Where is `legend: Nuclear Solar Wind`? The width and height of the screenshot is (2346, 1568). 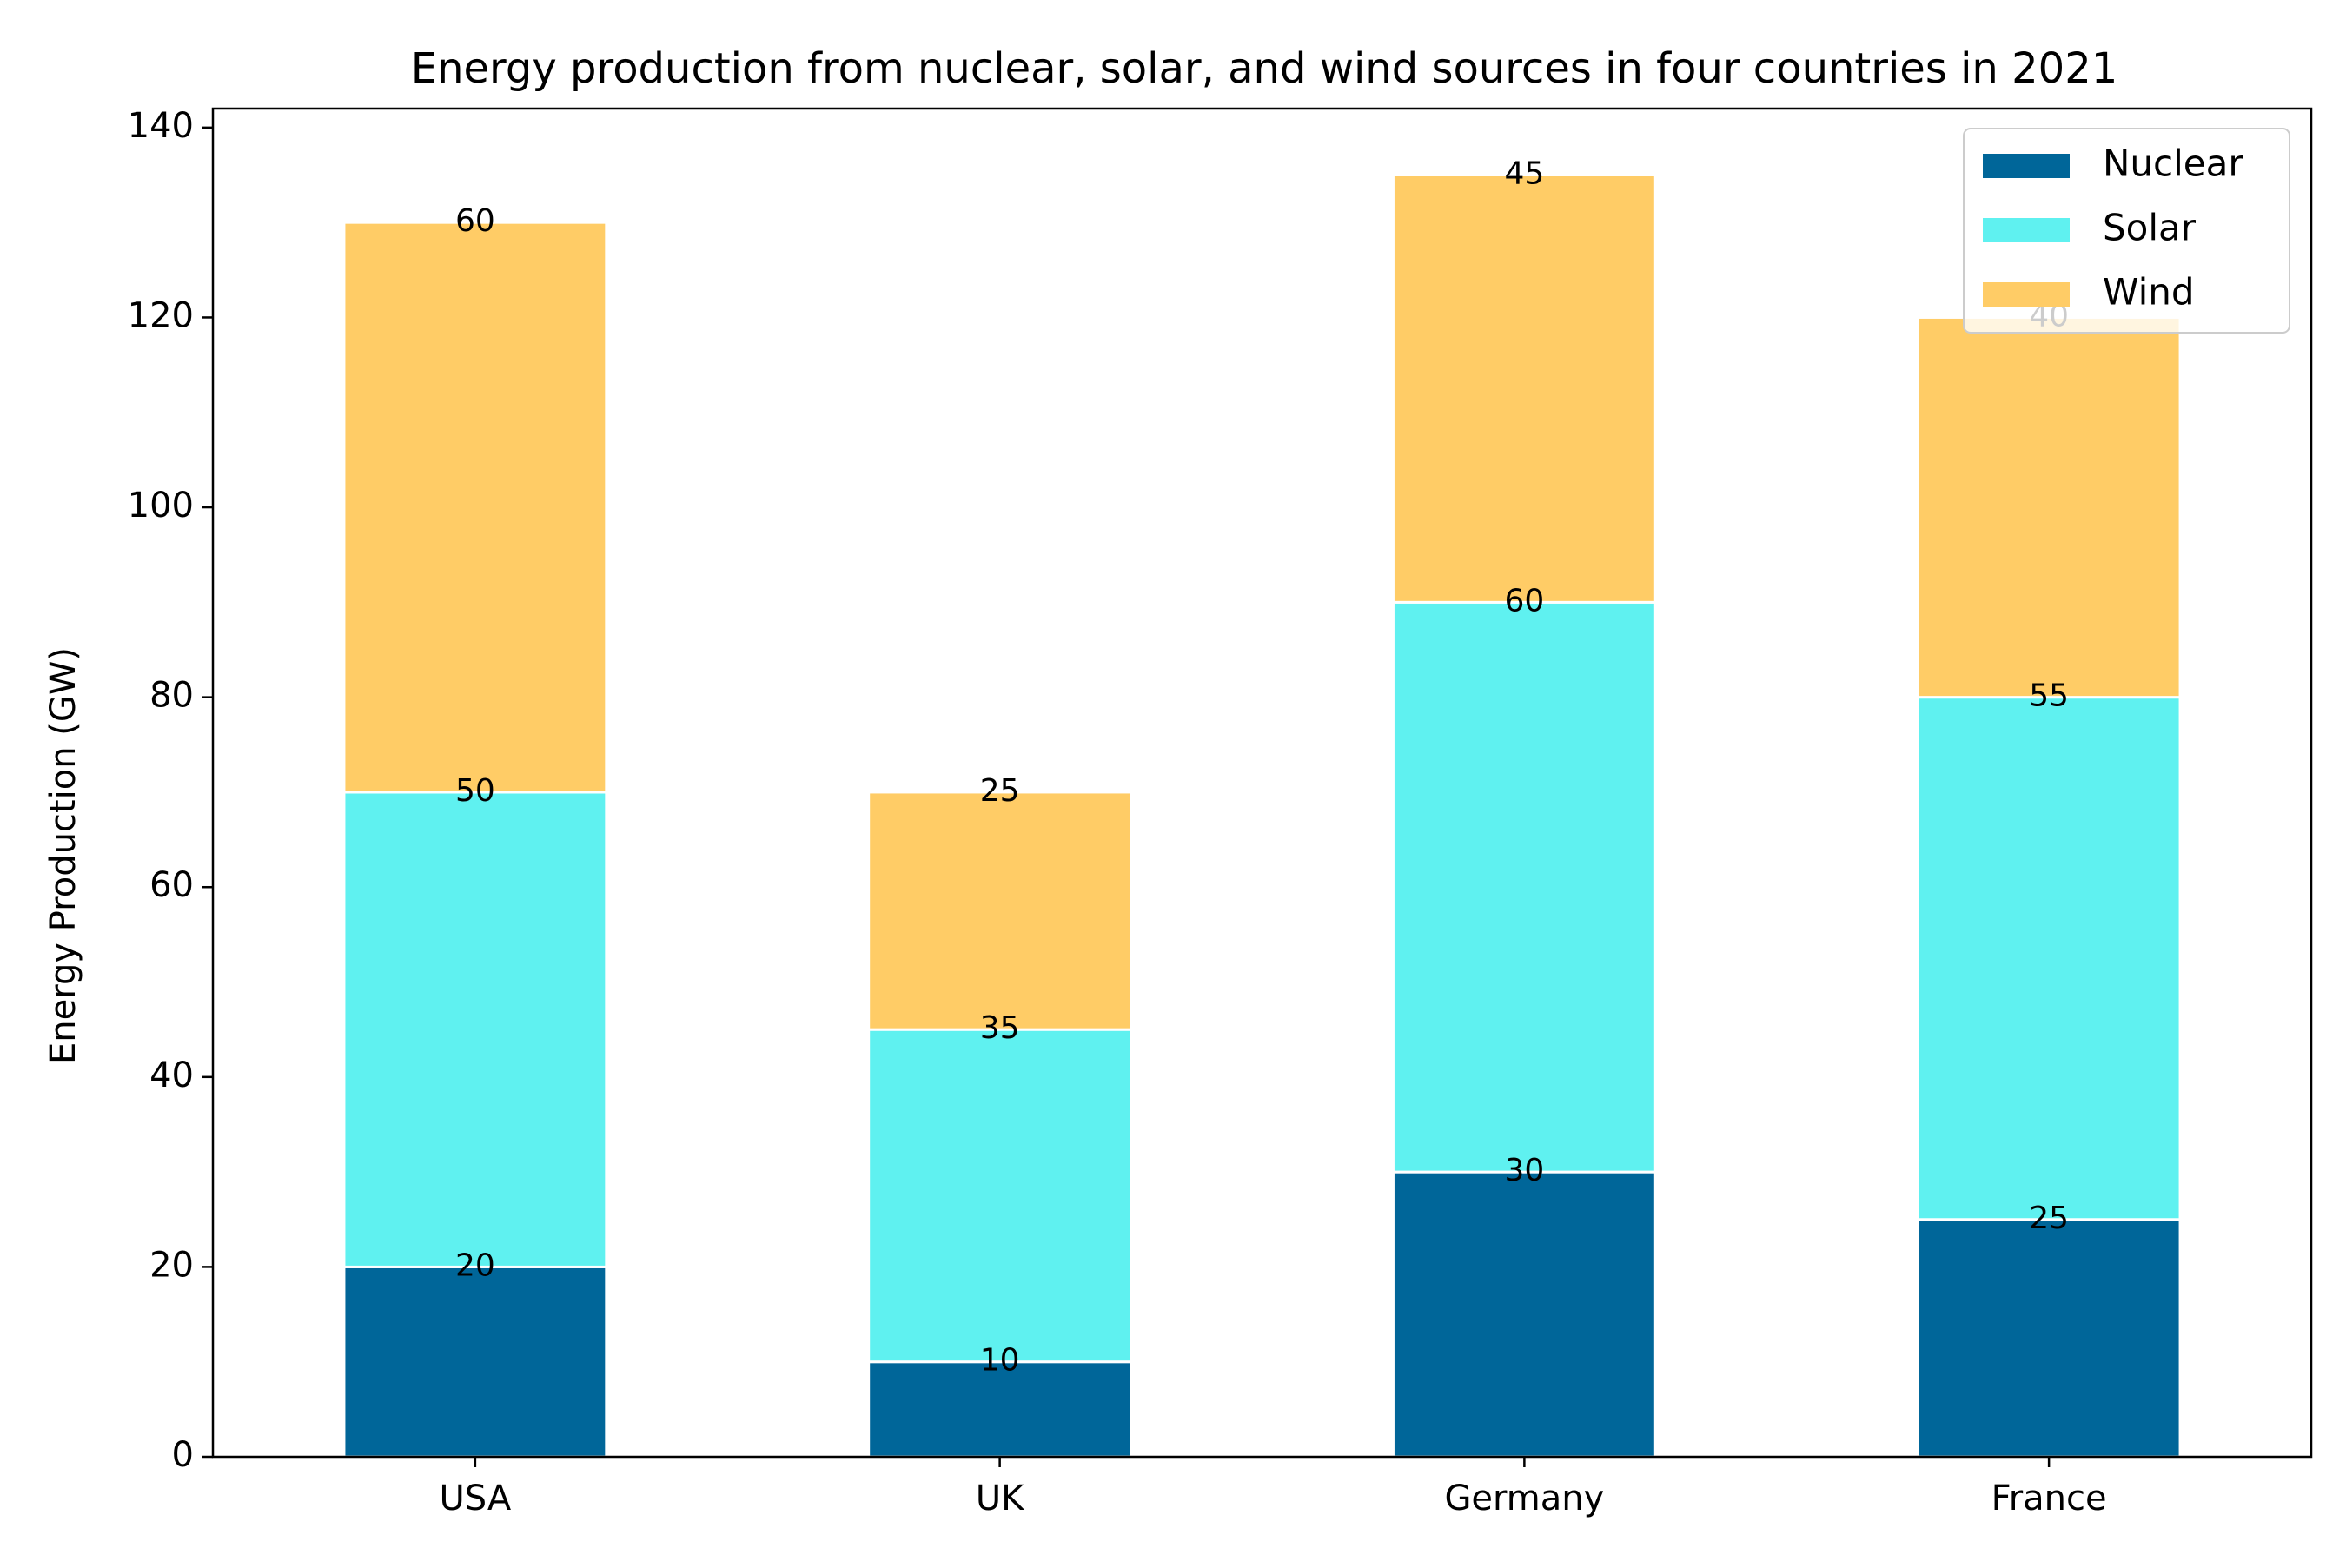 legend: Nuclear Solar Wind is located at coordinates (2126, 231).